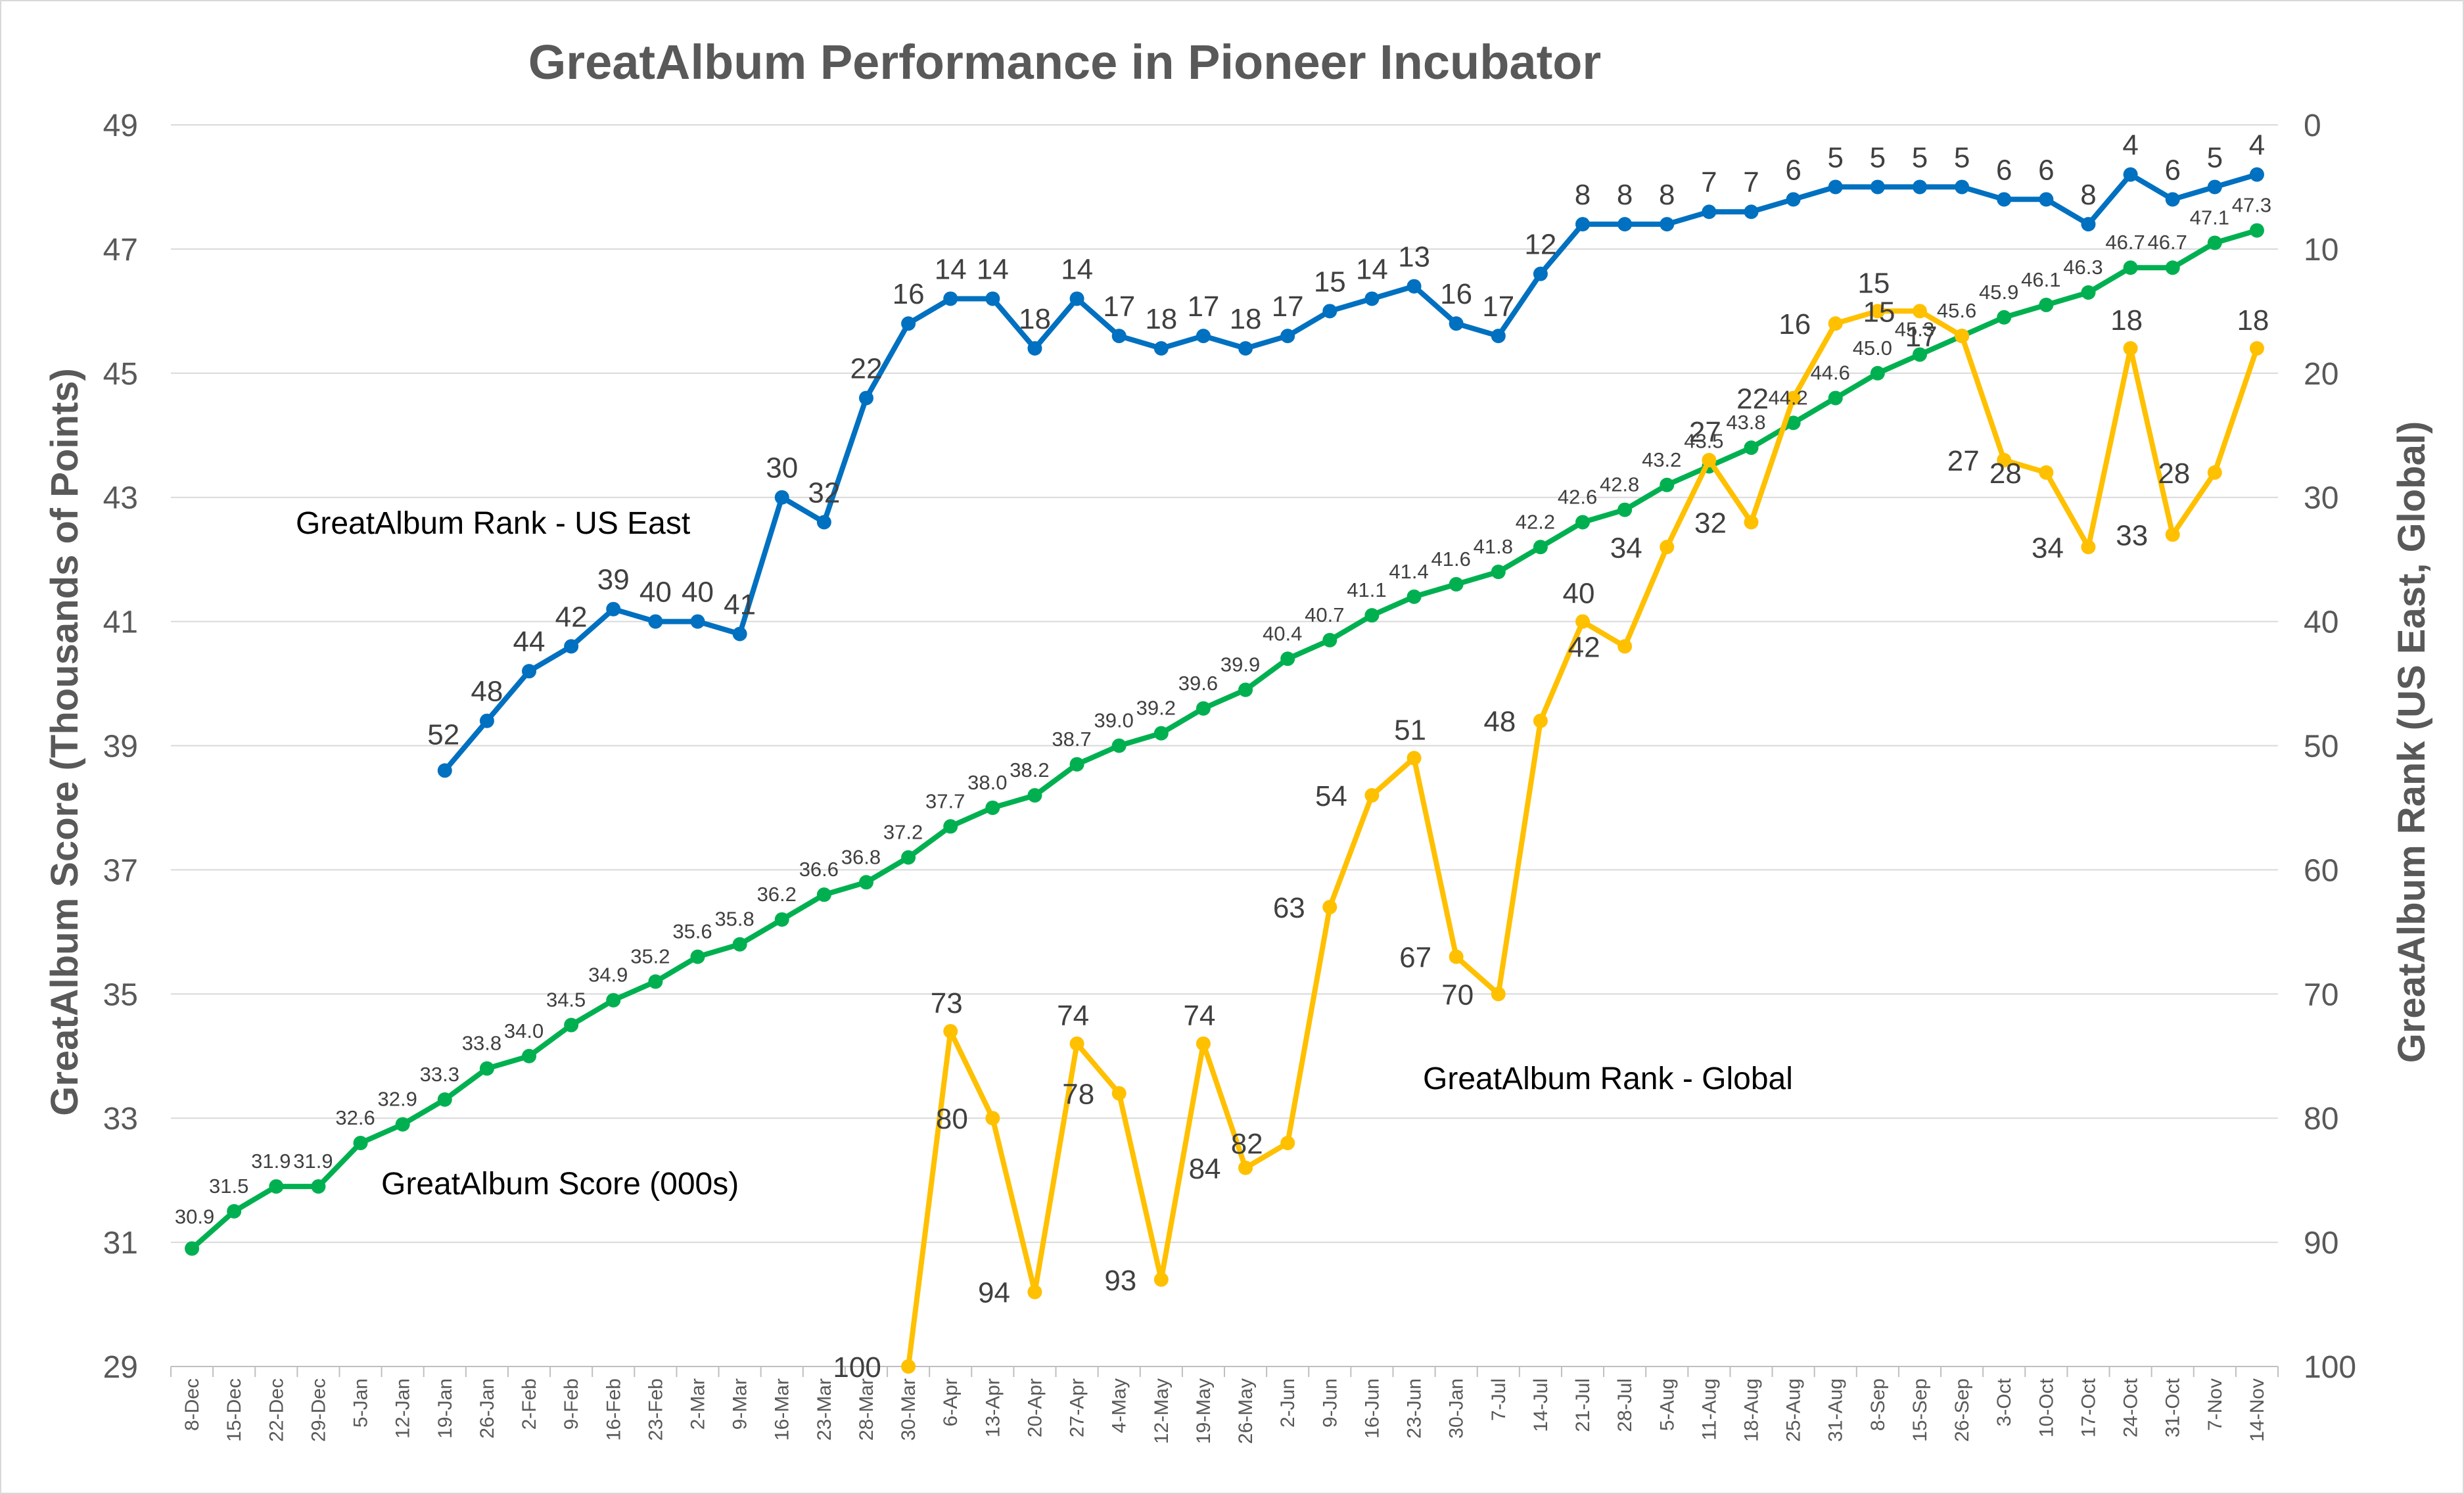 This screenshot has width=2464, height=1494. What do you see at coordinates (1330, 1403) in the screenshot?
I see `x-tick-label: 9-Jun` at bounding box center [1330, 1403].